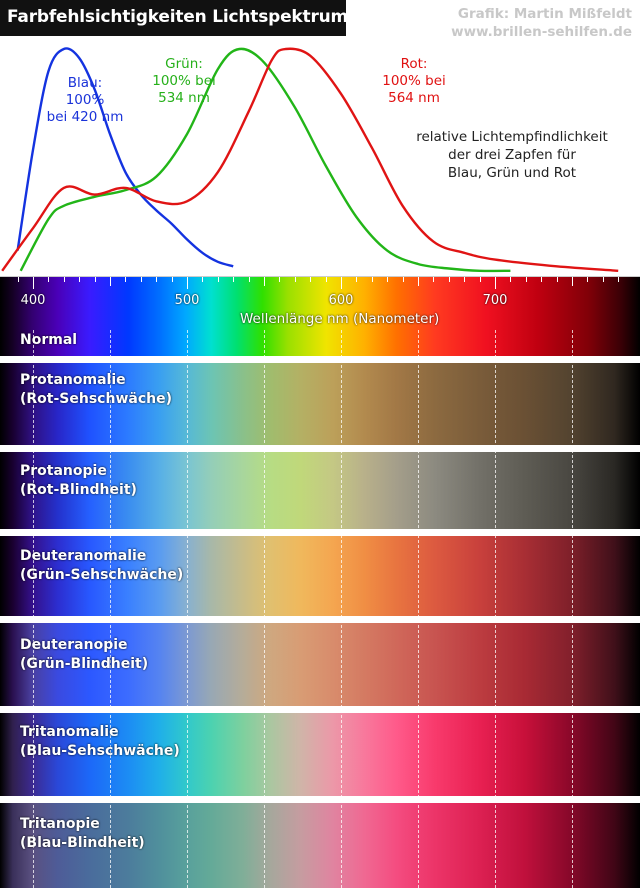 This screenshot has height=888, width=640. What do you see at coordinates (84, 655) in the screenshot?
I see `band-label-deuteranopie: Deuteranopie (Grün-Blindheit)` at bounding box center [84, 655].